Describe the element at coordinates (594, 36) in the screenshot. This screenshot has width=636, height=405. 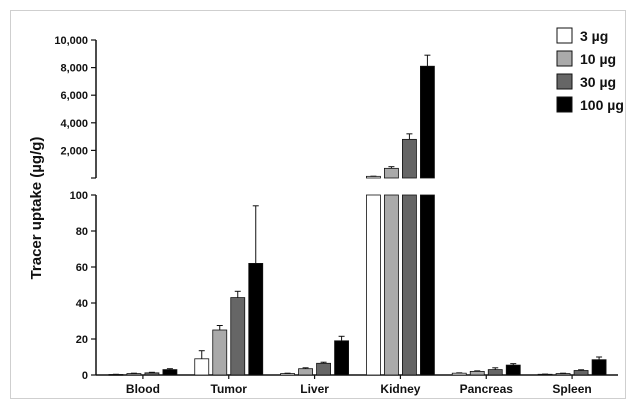
I see `legend-label: 3 µg` at that location.